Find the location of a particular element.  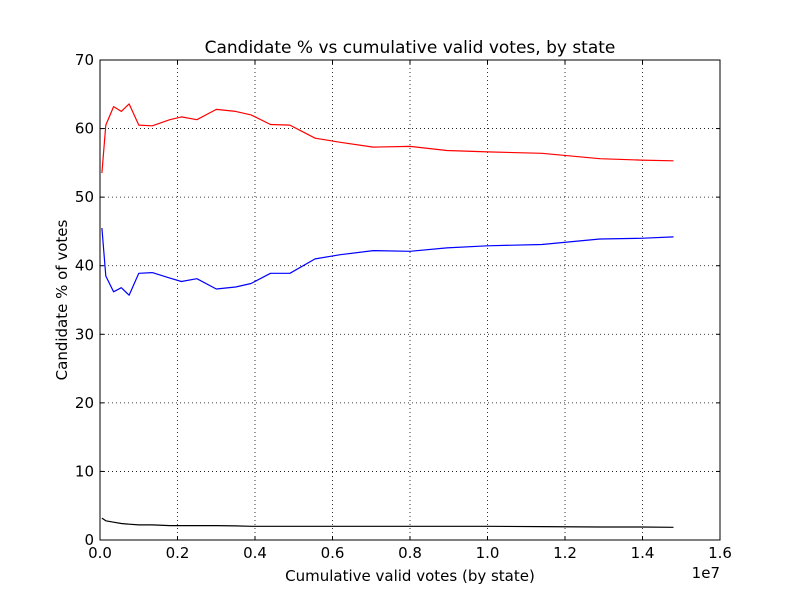

x-tick-label: 1.2 is located at coordinates (565, 553).